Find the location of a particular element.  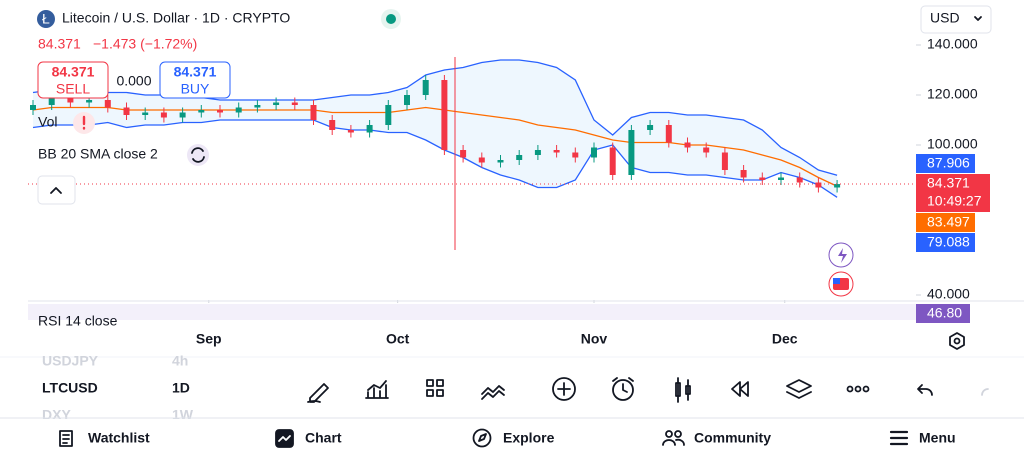

dropdown-caret is located at coordinates (978, 18).